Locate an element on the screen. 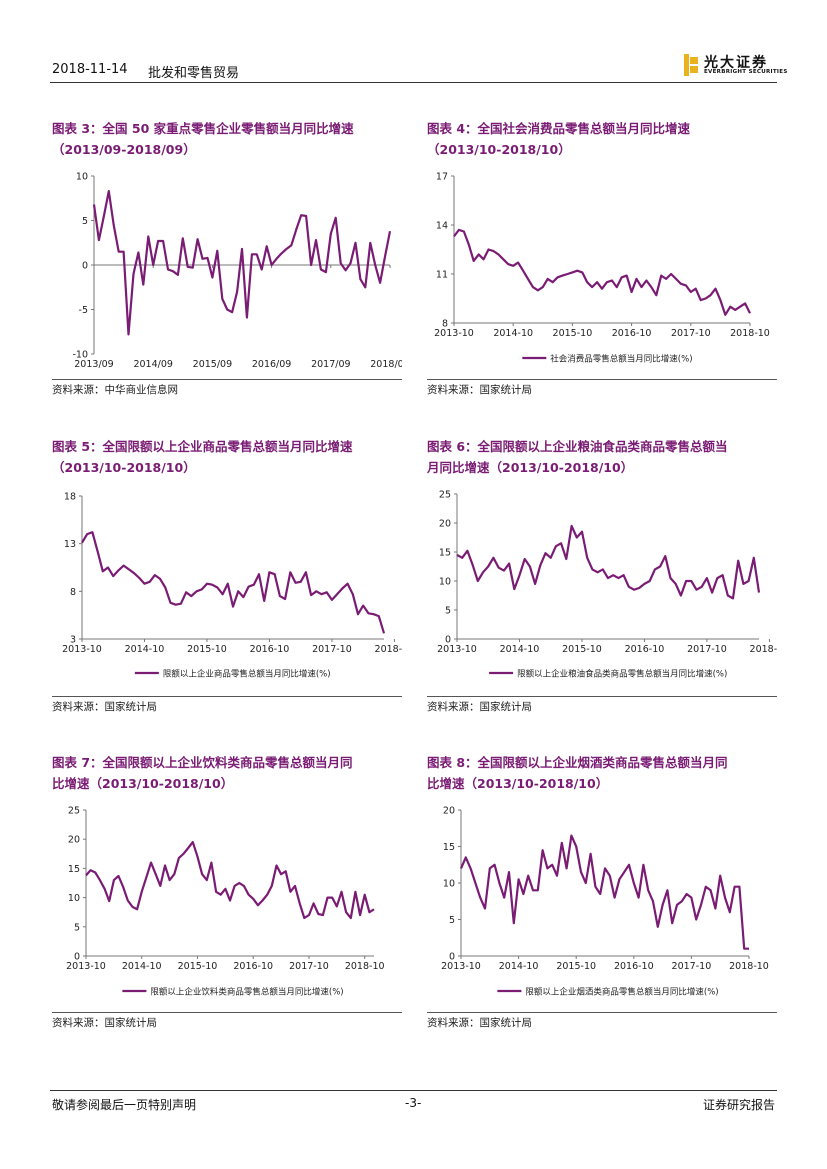 This screenshot has width=827, height=1169. company-logo: 光大证券 EVERBRIGHT SECURITIES is located at coordinates (735, 67).